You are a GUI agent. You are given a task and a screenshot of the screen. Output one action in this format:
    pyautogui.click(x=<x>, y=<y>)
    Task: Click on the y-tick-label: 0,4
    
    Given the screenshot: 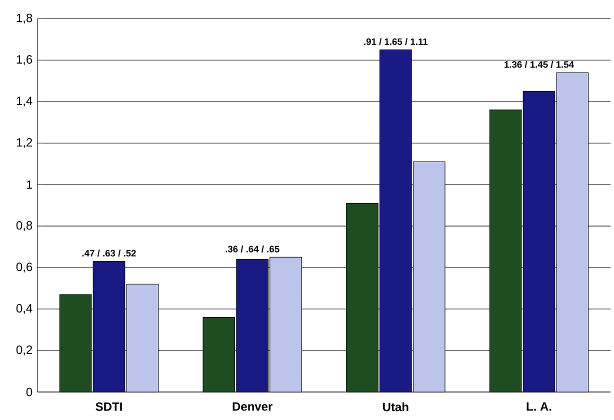 What is the action you would take?
    pyautogui.click(x=24, y=309)
    